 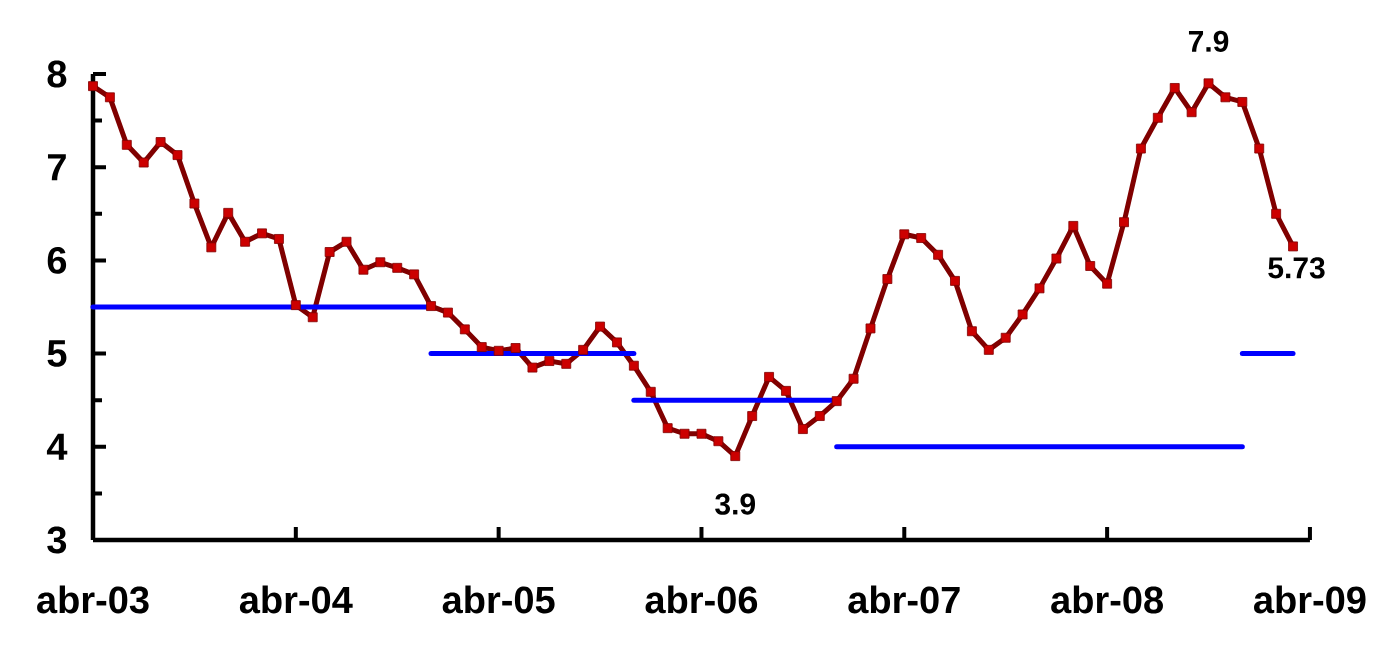 What do you see at coordinates (296, 599) in the screenshot?
I see `x-tick-label: abr-04` at bounding box center [296, 599].